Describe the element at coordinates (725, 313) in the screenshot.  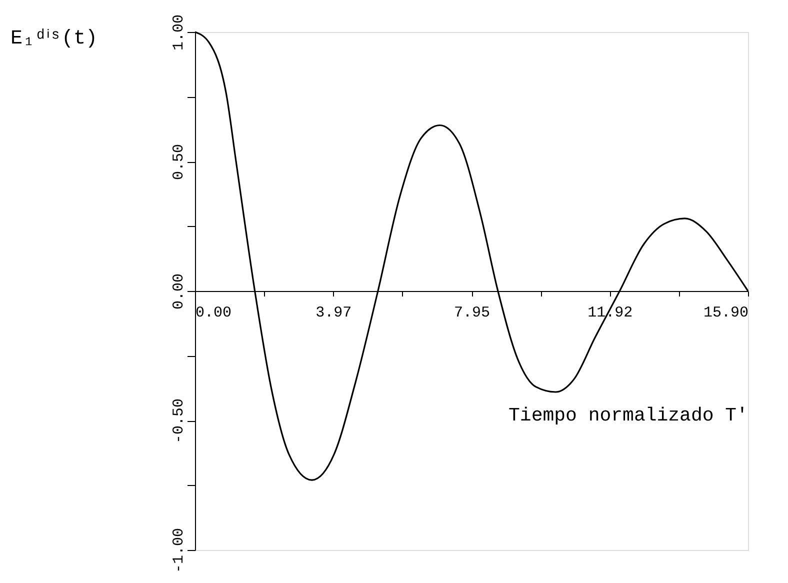
I see `x-tick-label: 15.90` at that location.